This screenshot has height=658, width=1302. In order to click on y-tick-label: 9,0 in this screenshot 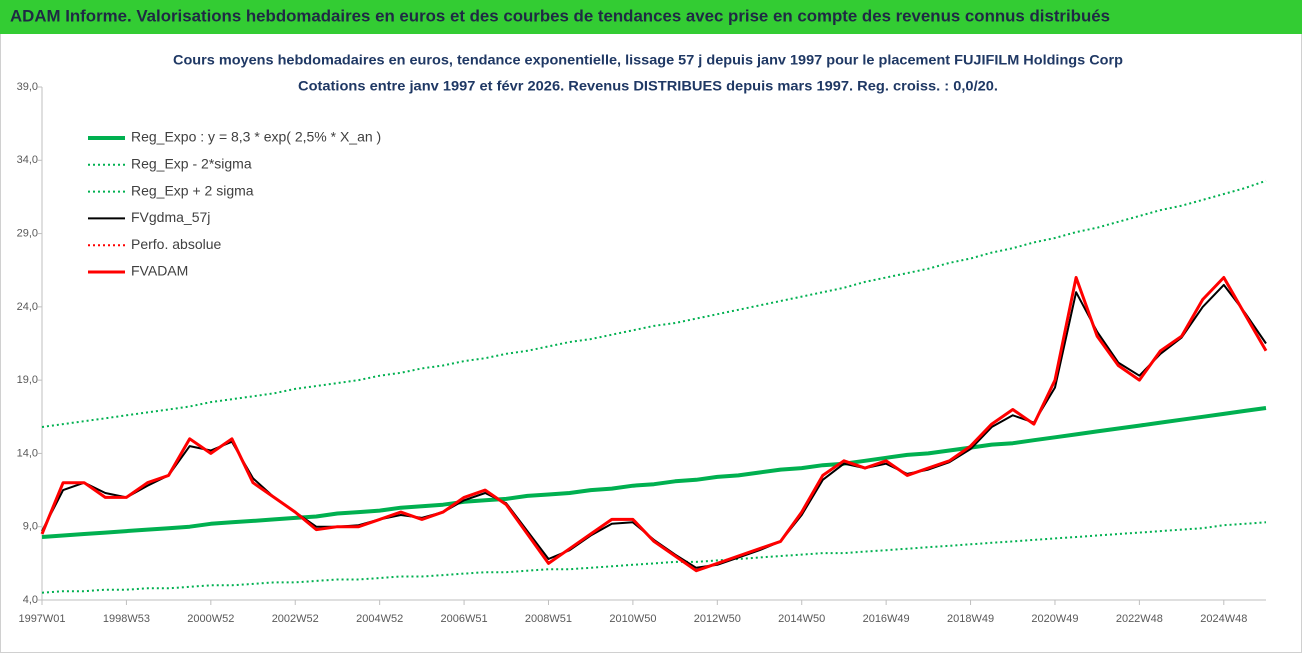, I will do `click(30, 527)`.